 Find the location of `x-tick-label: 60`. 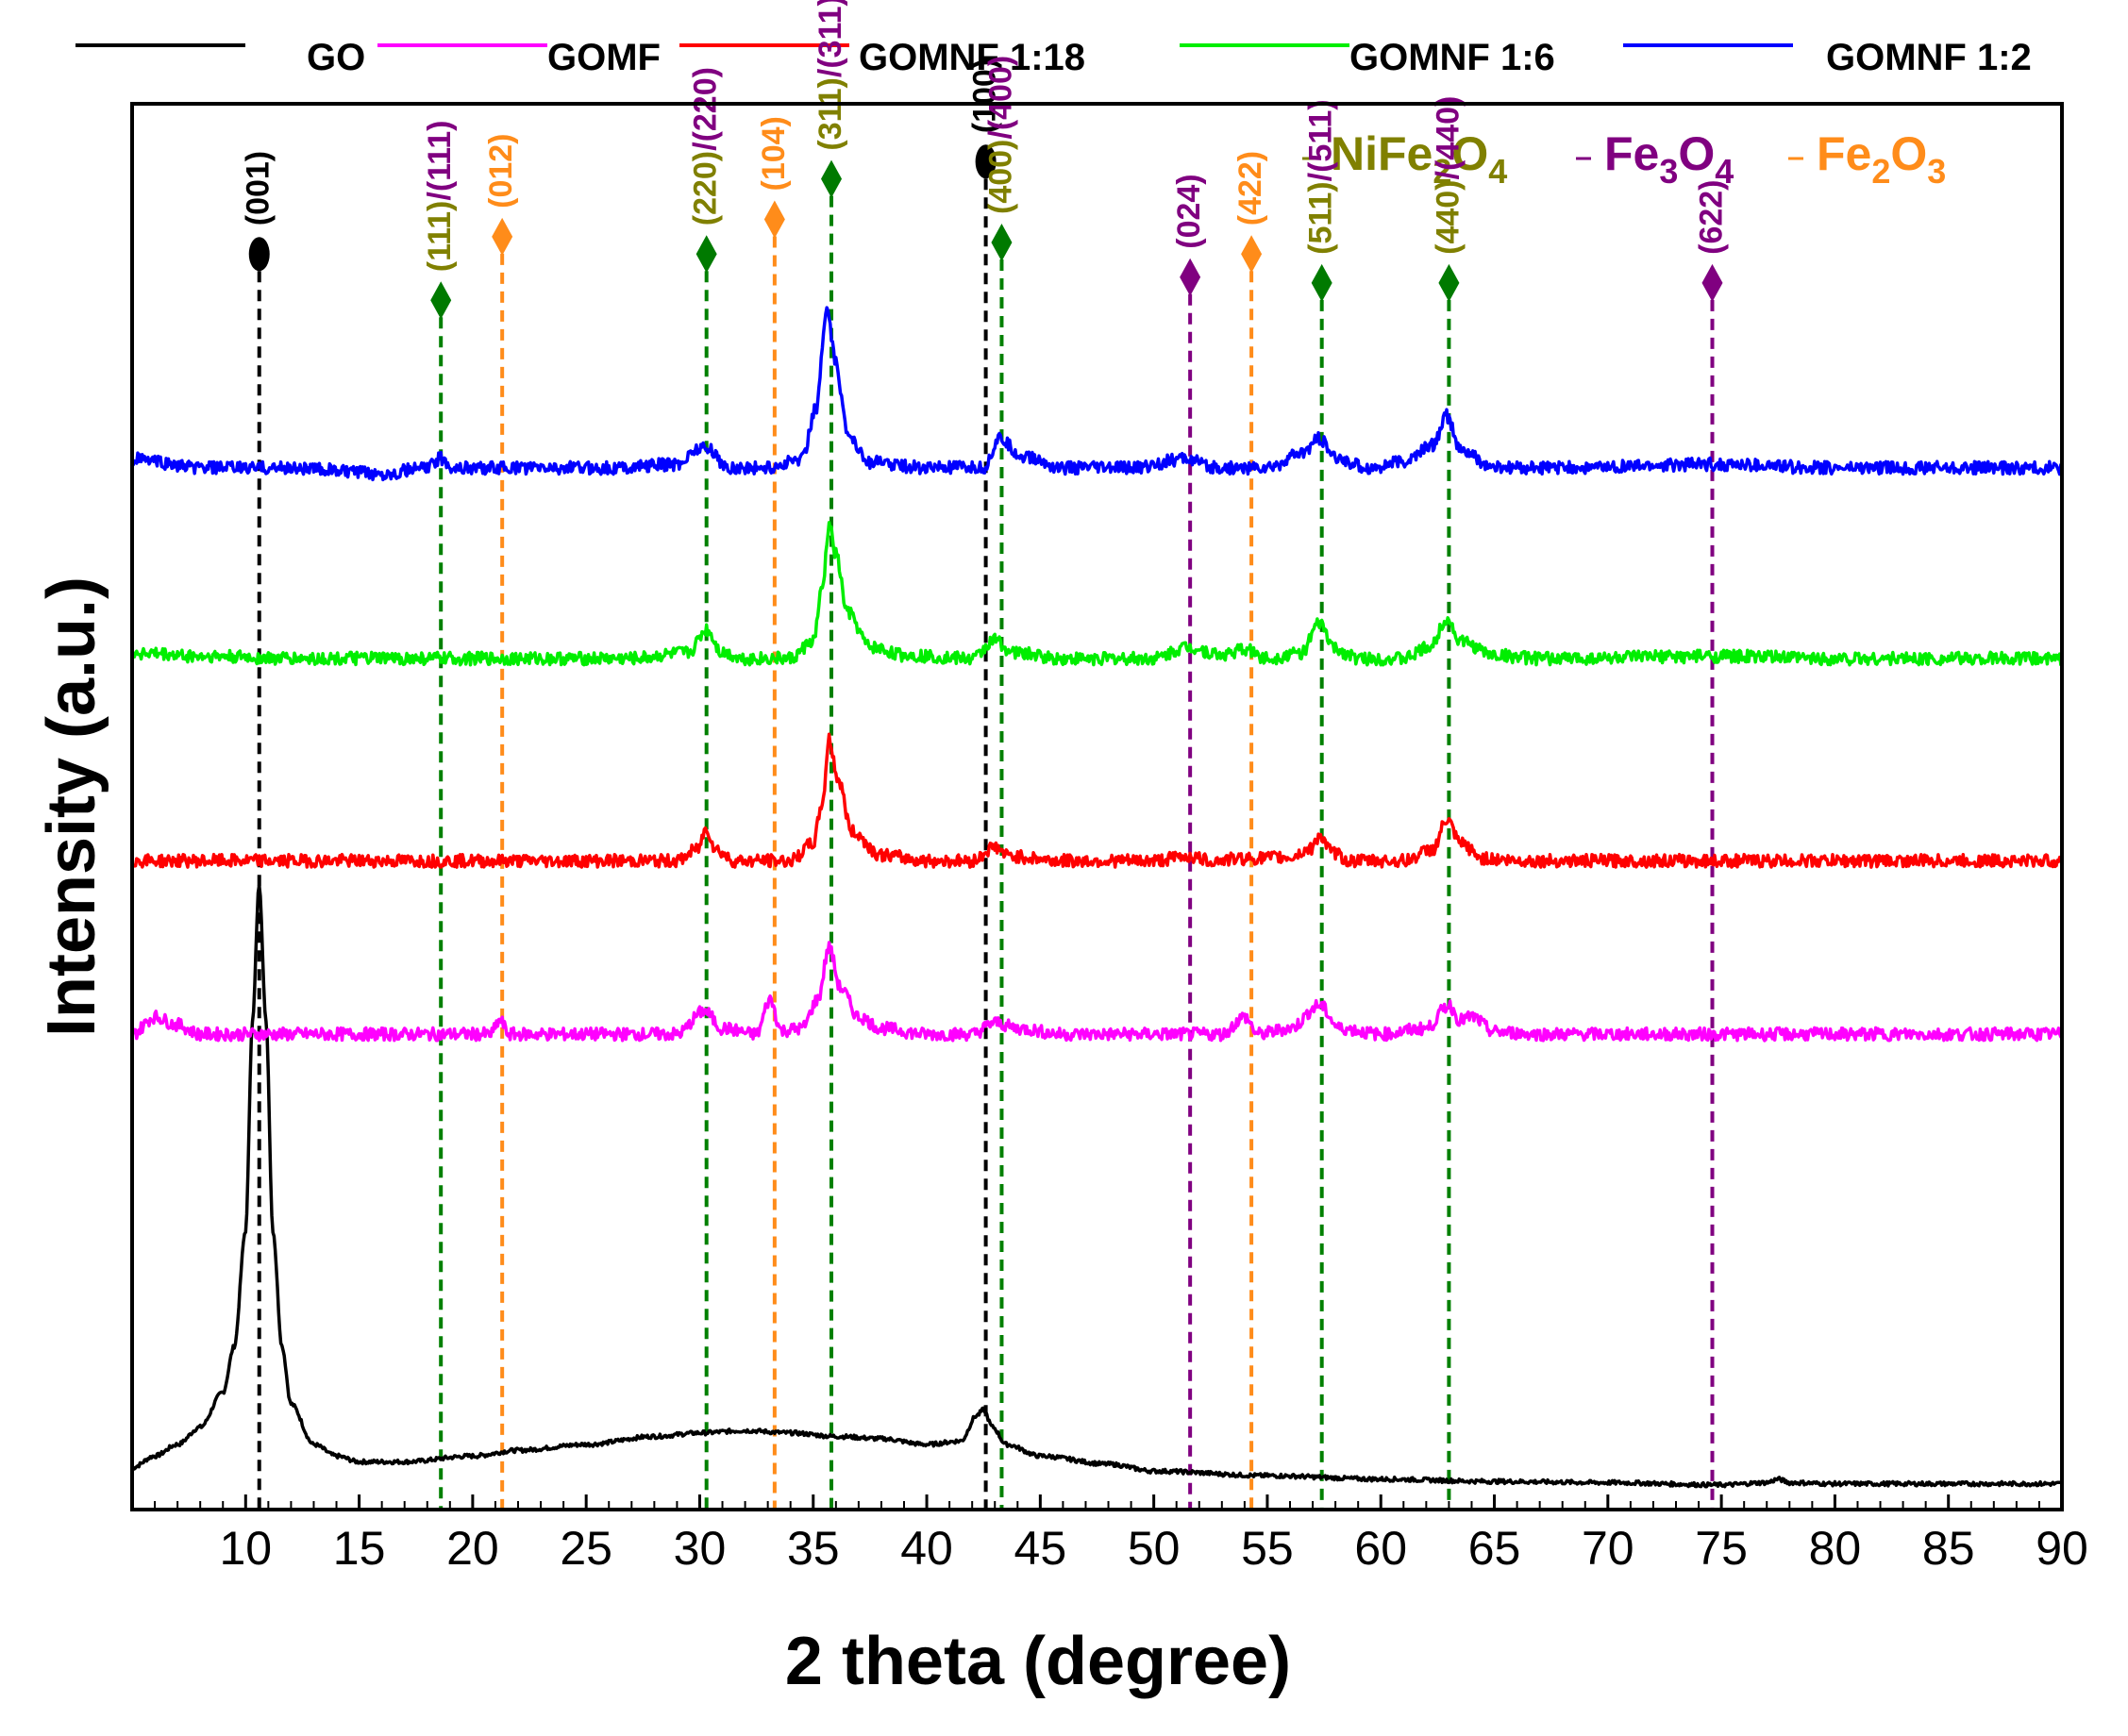

x-tick-label: 60 is located at coordinates (1380, 1548).